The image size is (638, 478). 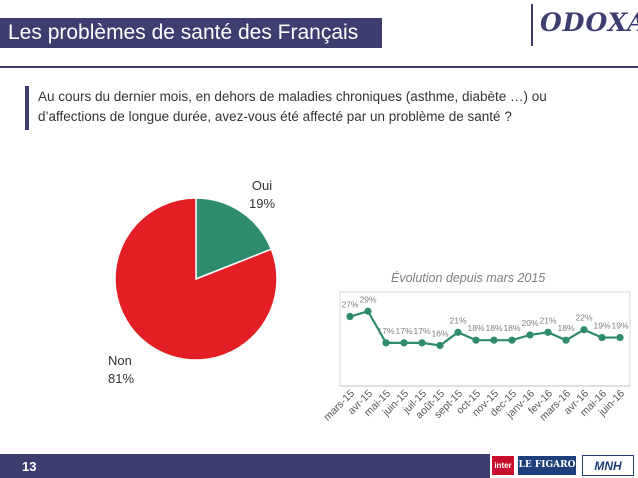 I want to click on page-number: 13, so click(x=29, y=466).